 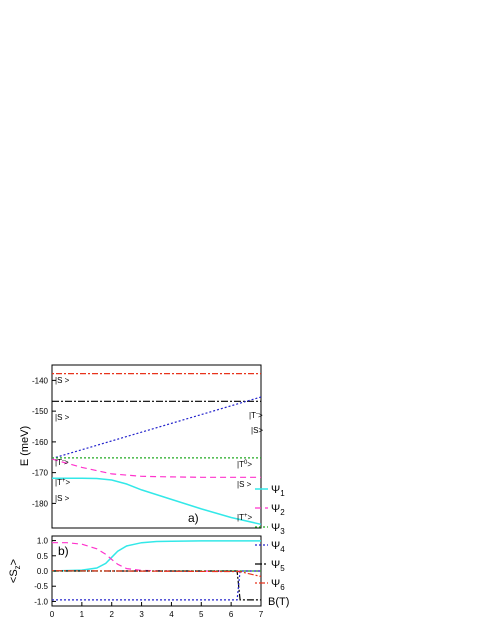 I want to click on panel-b-series, so click(x=156, y=570).